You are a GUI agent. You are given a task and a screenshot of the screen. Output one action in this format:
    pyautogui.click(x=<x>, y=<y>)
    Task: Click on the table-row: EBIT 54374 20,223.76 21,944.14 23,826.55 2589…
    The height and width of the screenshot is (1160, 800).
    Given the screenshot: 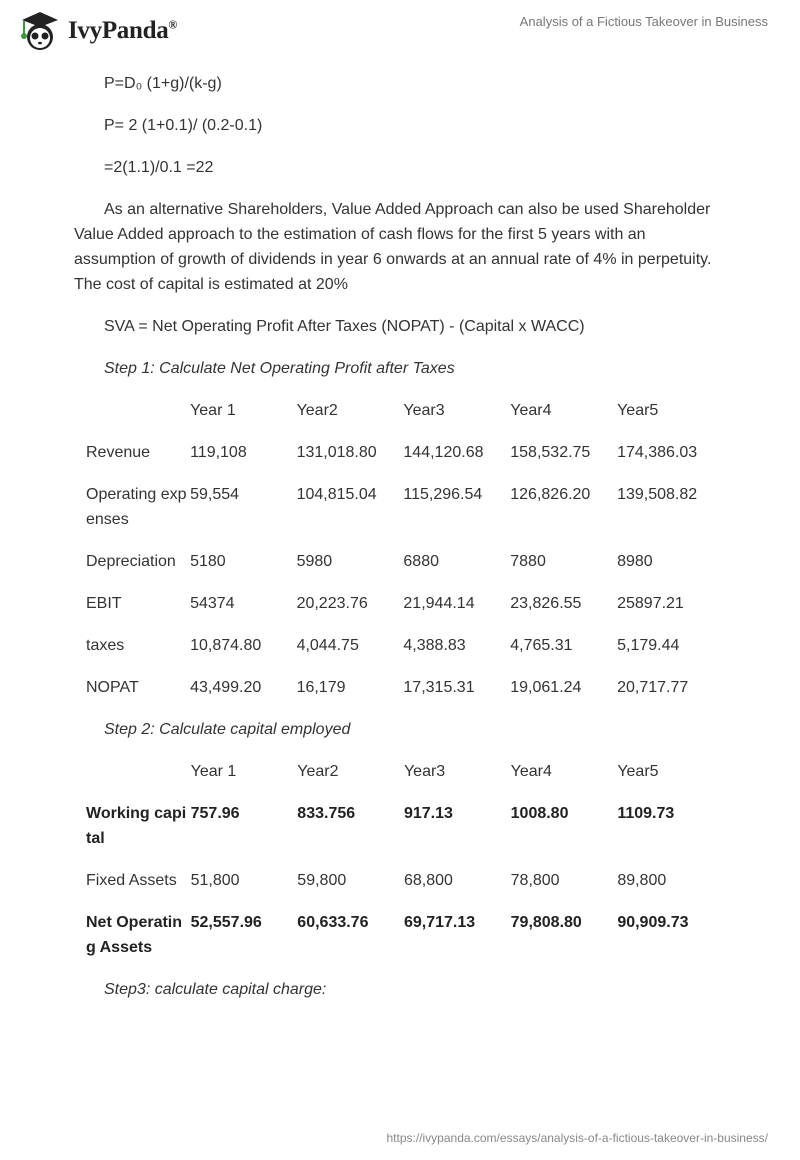 What is the action you would take?
    pyautogui.click(x=405, y=612)
    